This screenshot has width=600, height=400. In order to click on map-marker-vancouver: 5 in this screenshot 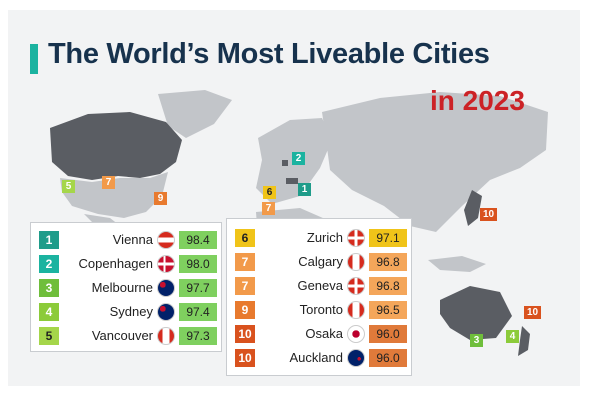, I will do `click(68, 186)`.